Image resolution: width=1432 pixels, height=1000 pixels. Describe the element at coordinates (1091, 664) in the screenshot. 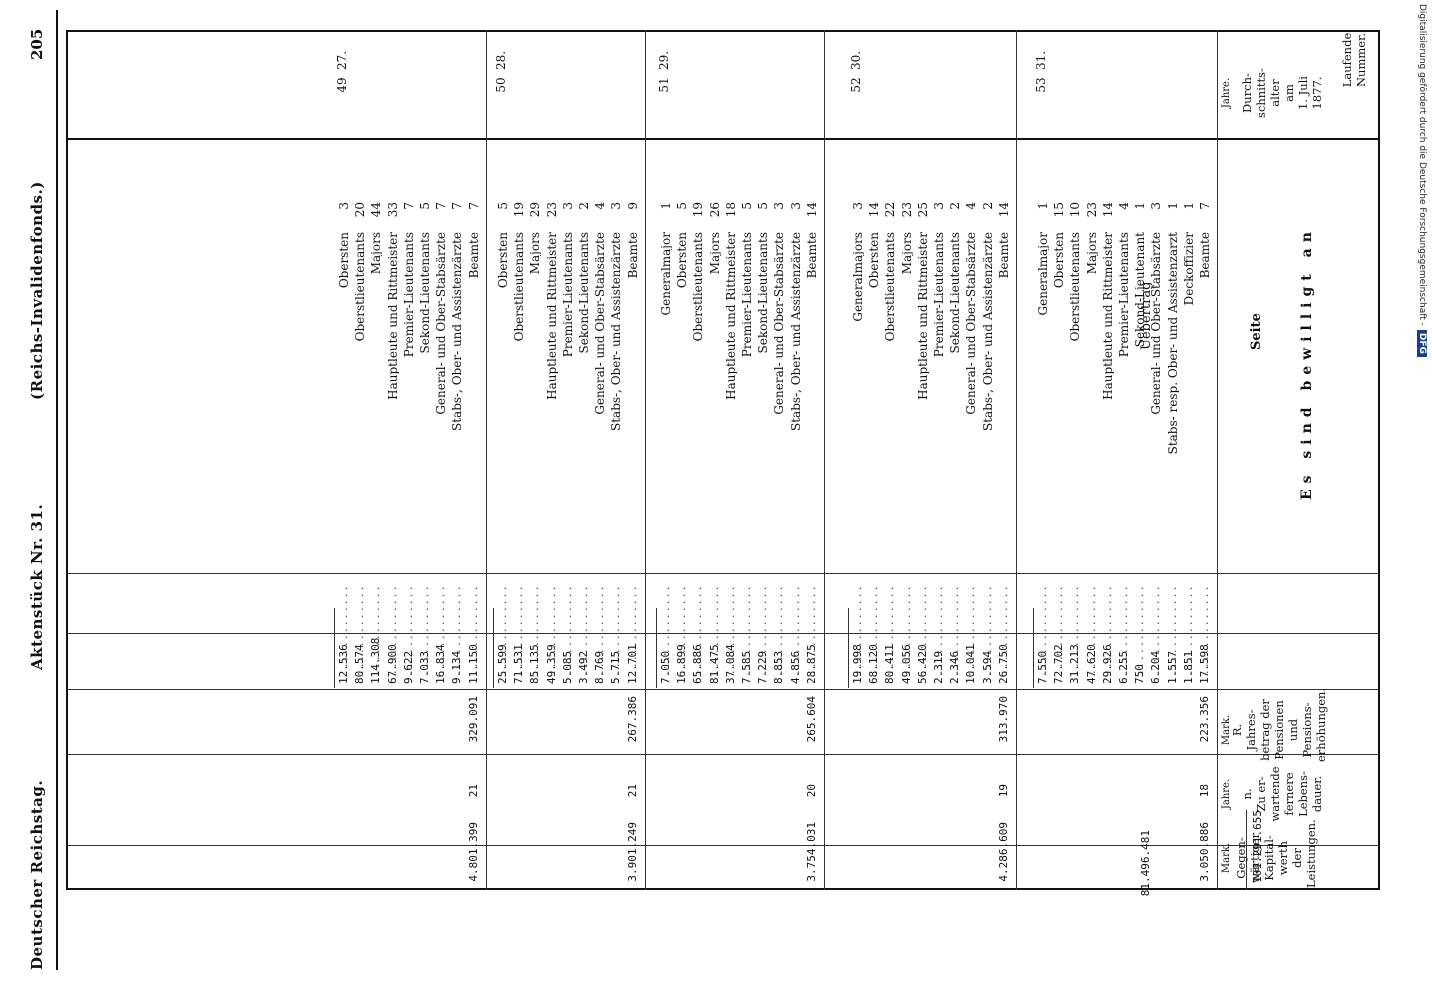

I see `rank-amount: 47.620` at that location.